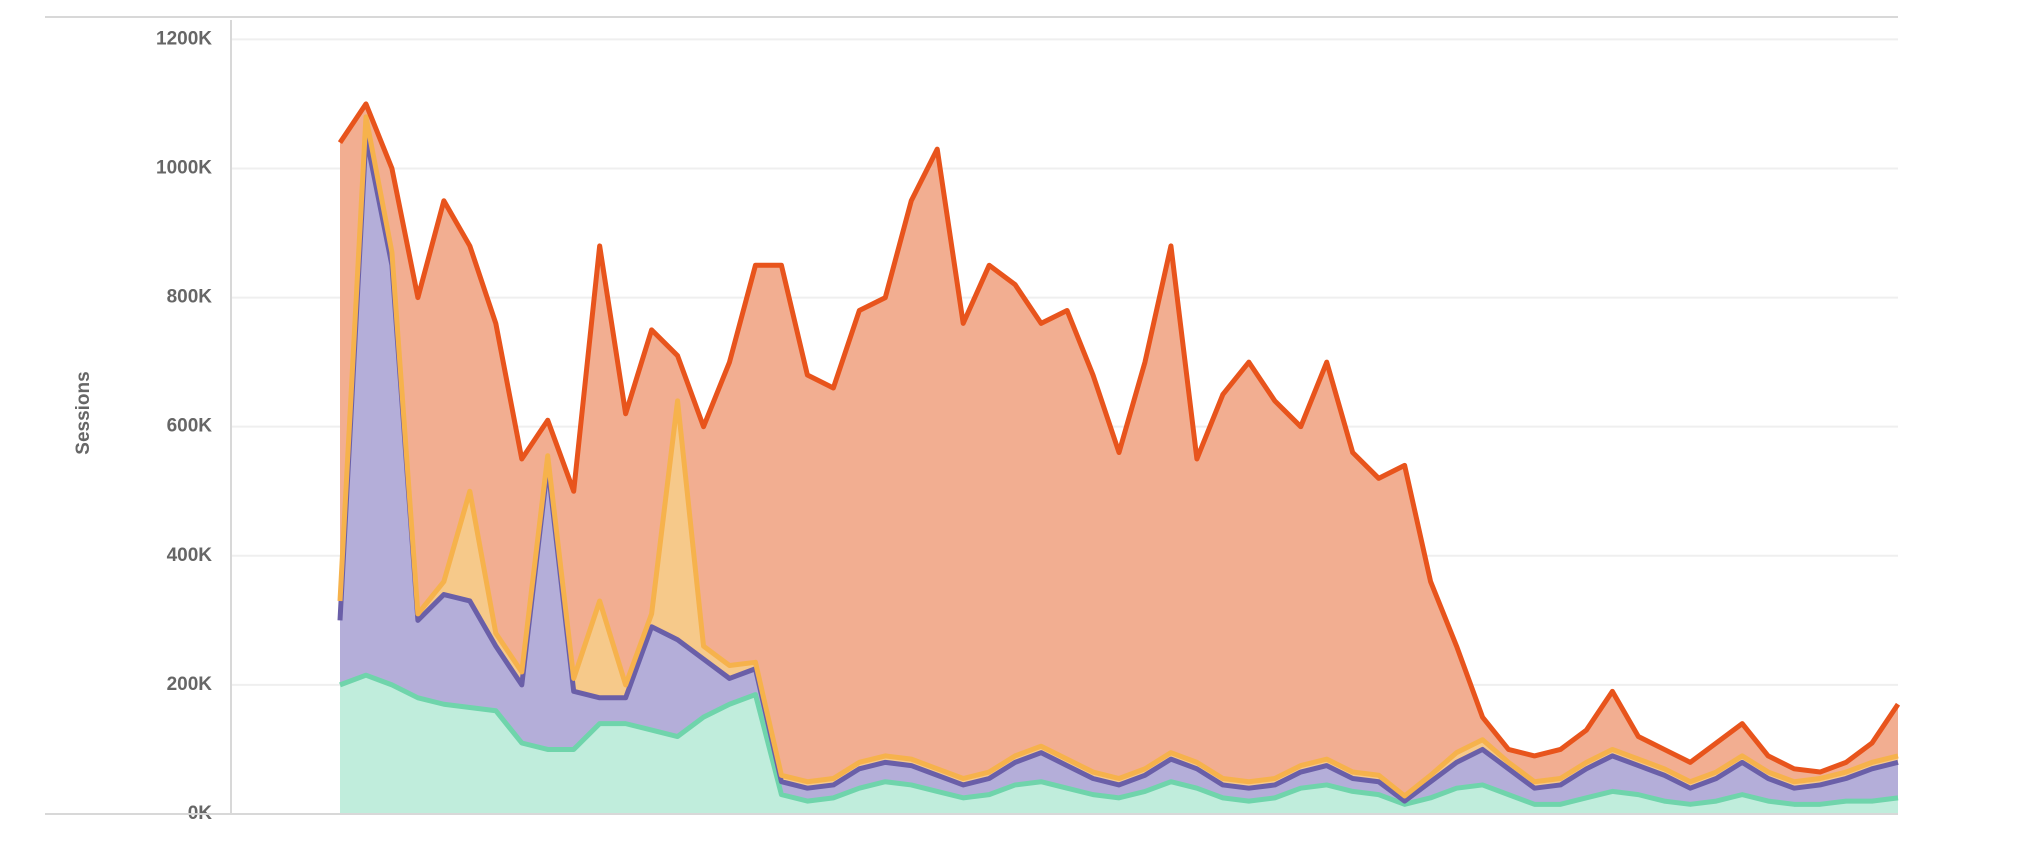 The width and height of the screenshot is (2032, 862). Describe the element at coordinates (184, 167) in the screenshot. I see `y-tick-label: 1000K` at that location.